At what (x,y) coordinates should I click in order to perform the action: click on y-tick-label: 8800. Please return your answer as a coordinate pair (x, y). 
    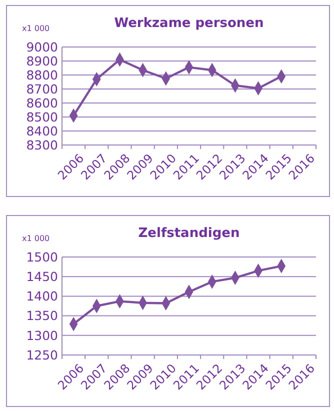
    Looking at the image, I should click on (42, 74).